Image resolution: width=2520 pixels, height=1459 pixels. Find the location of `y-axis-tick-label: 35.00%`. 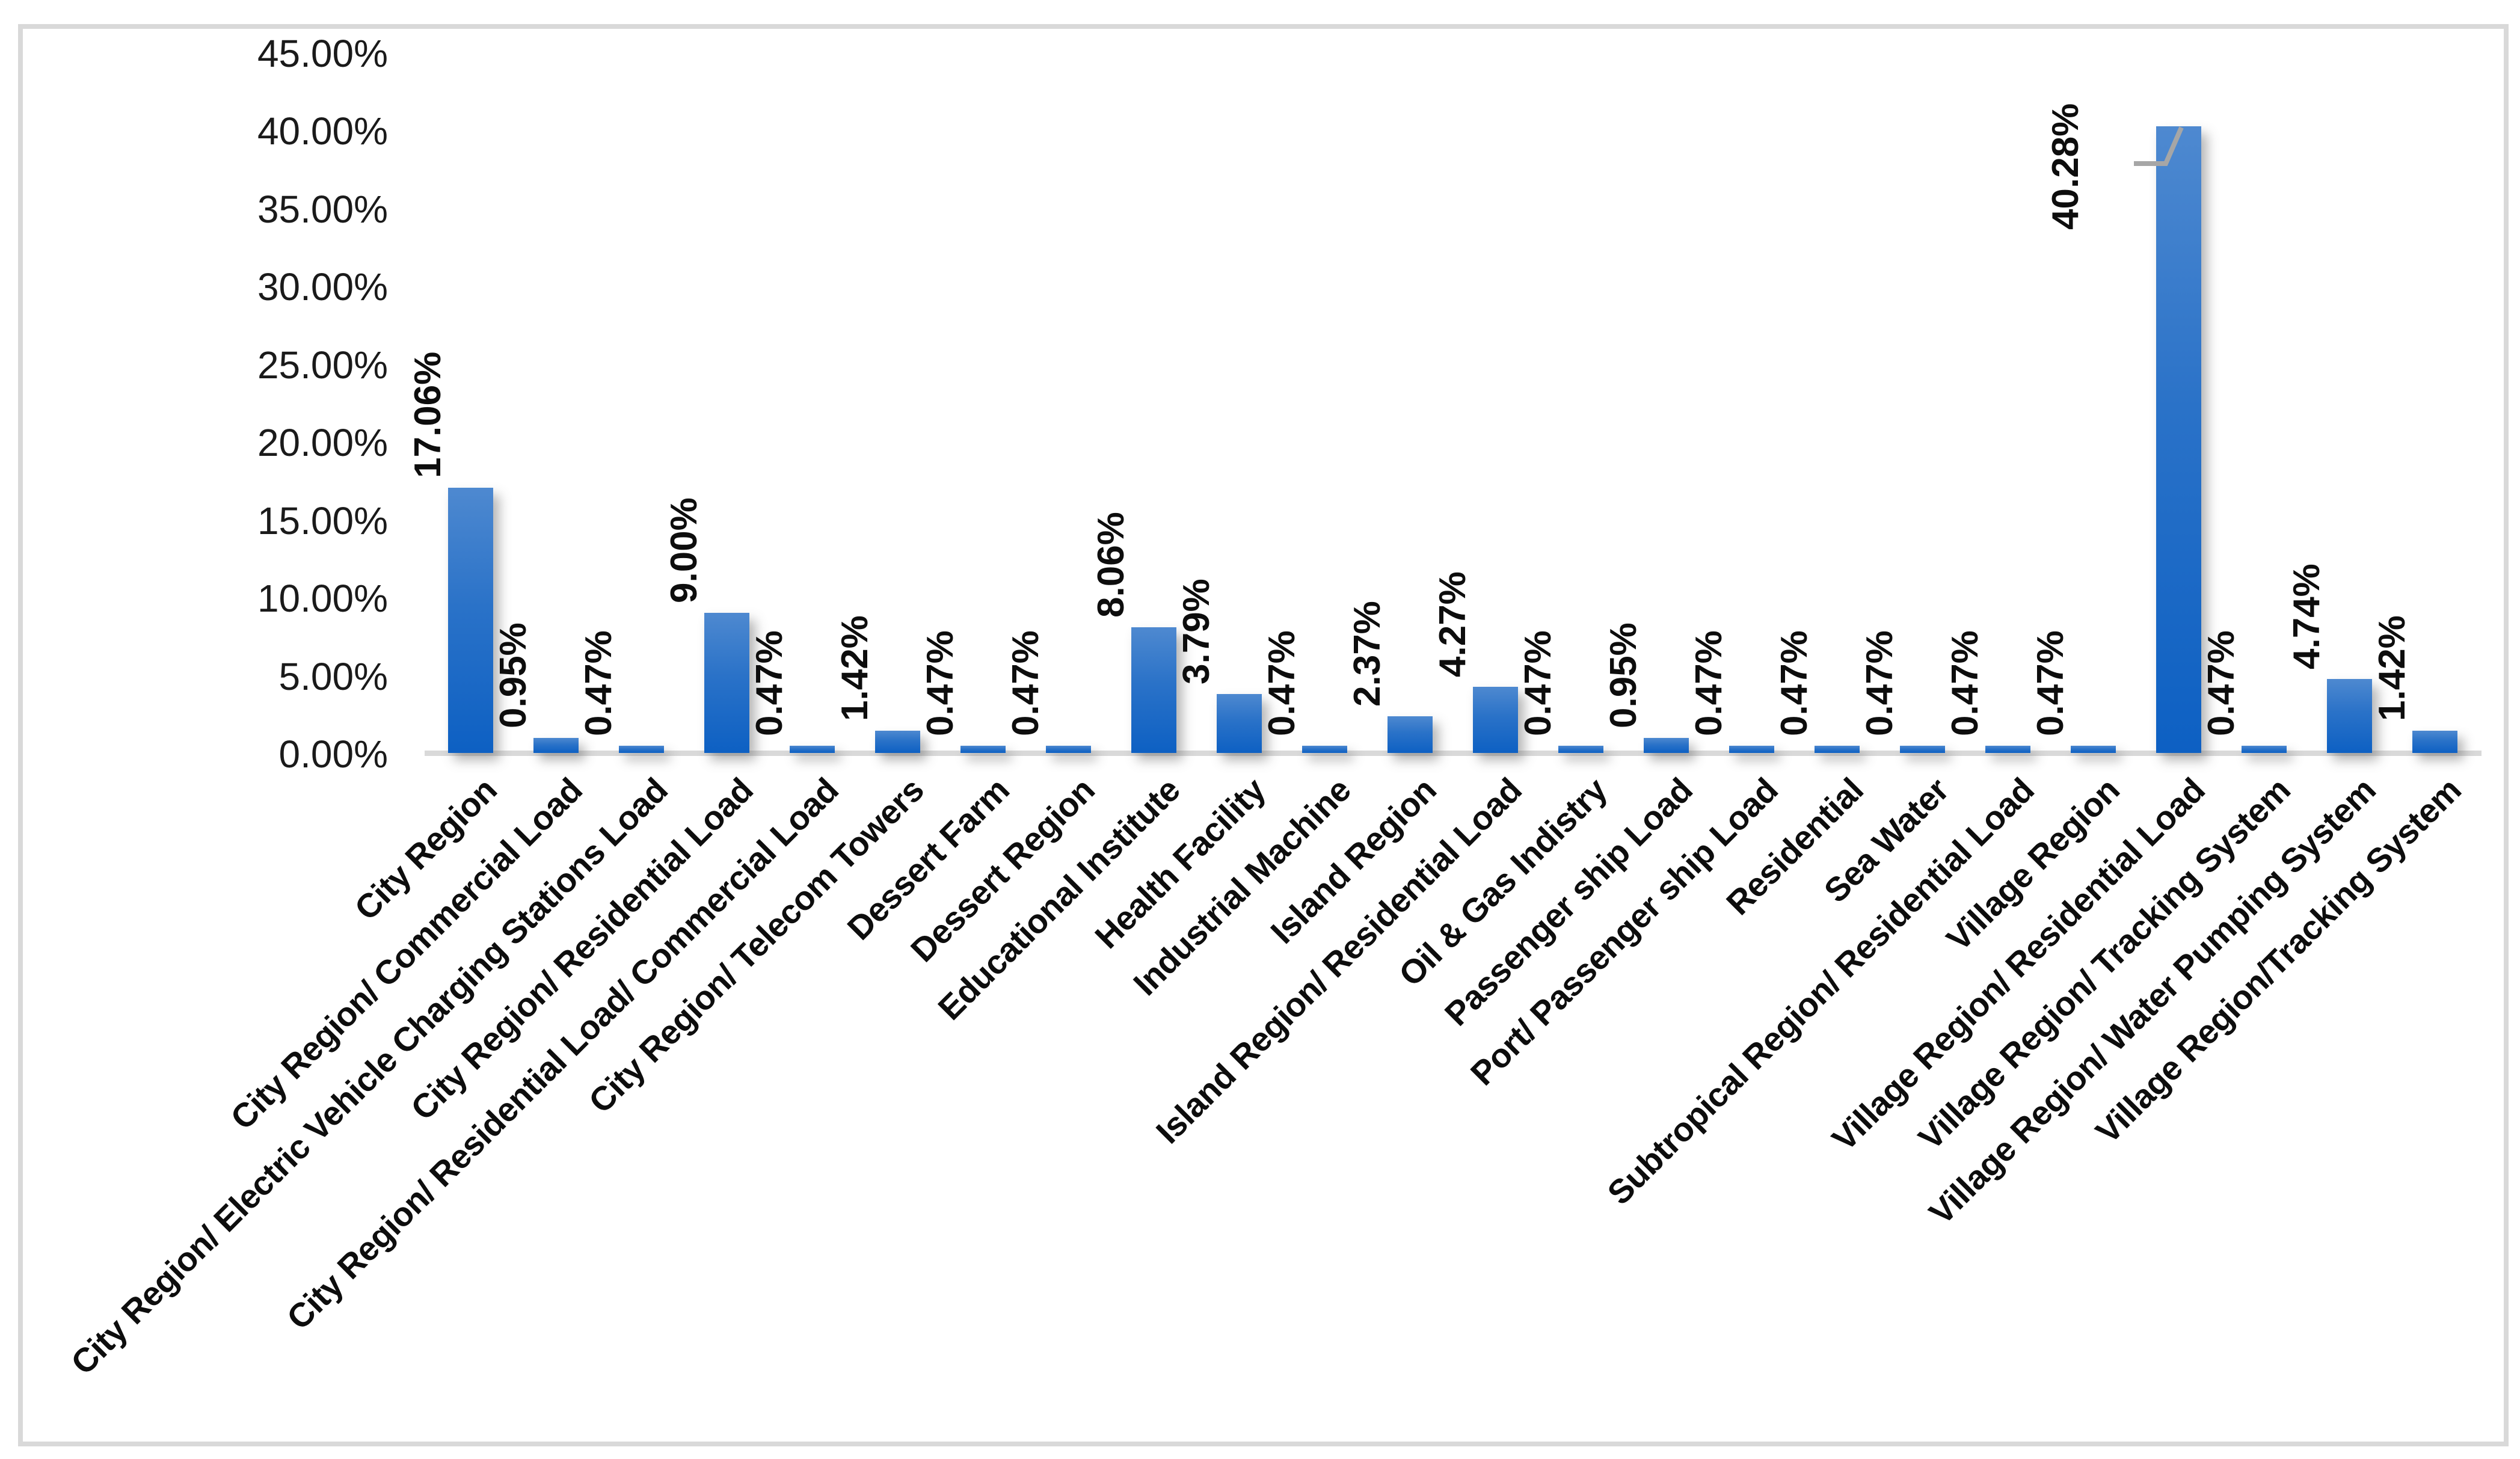

y-axis-tick-label: 35.00% is located at coordinates (322, 209).